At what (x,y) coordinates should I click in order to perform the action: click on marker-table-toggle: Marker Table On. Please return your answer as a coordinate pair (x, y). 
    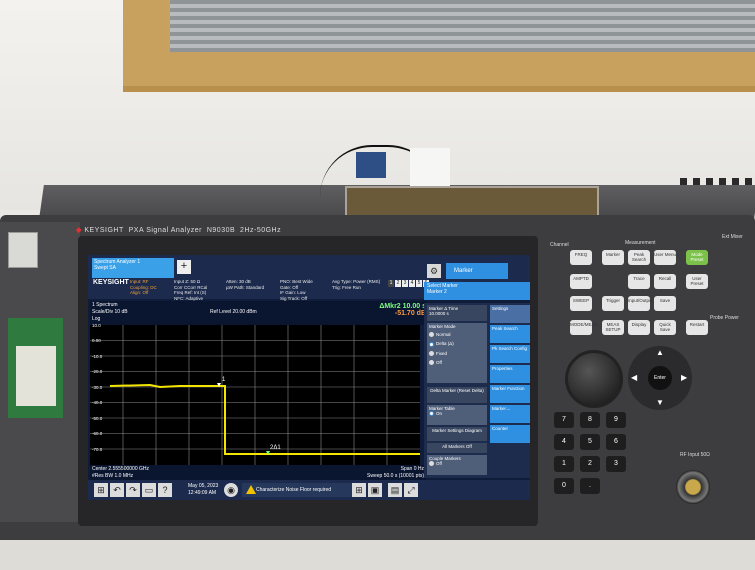
    Looking at the image, I should click on (457, 415).